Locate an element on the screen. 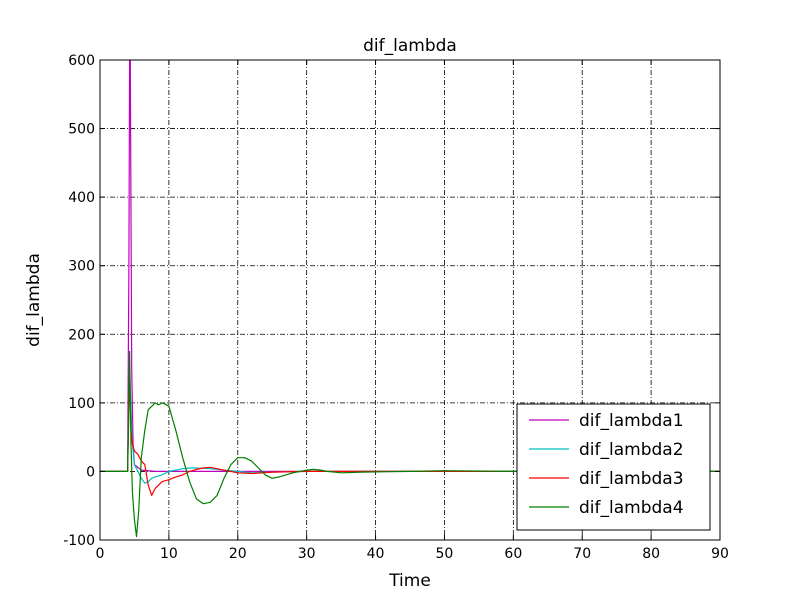 The height and width of the screenshot is (600, 800). y-tick-label: 300 is located at coordinates (81, 267).